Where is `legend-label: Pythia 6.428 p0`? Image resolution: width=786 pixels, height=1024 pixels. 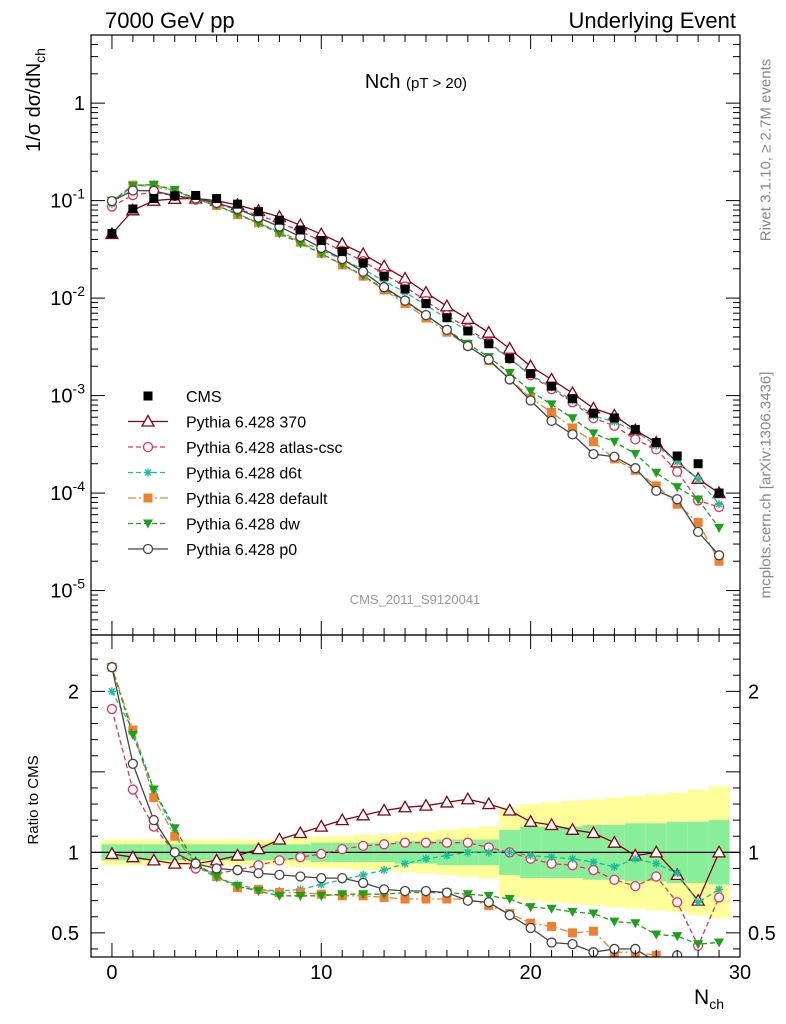 legend-label: Pythia 6.428 p0 is located at coordinates (241, 550).